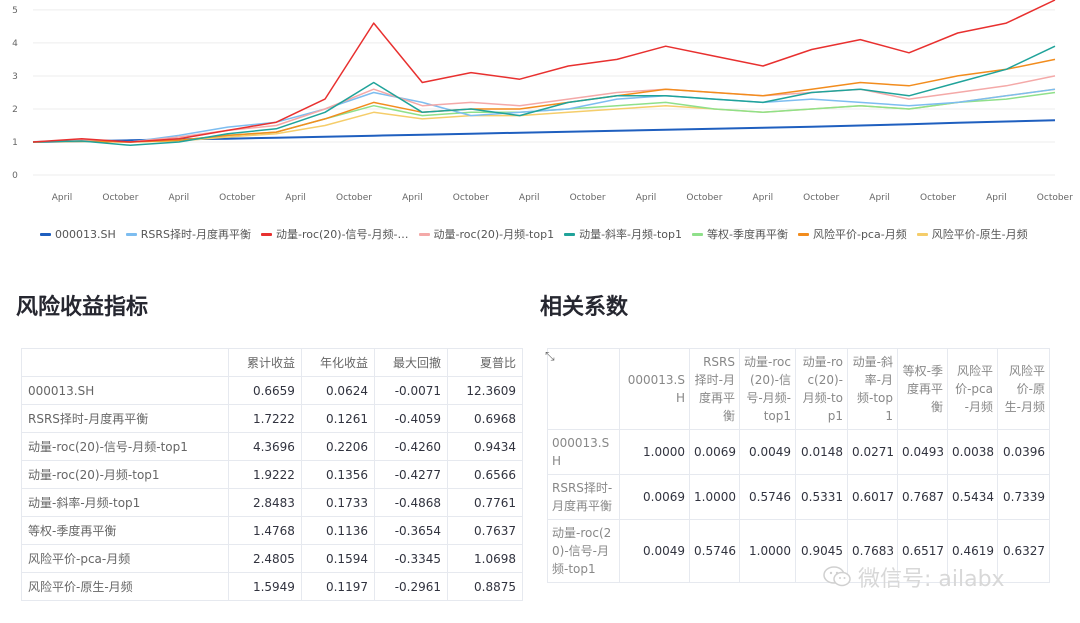  I want to click on table-row: 等权-季度再平衡 1.4768 0.1136 -0.3654 0.7637, so click(272, 530).